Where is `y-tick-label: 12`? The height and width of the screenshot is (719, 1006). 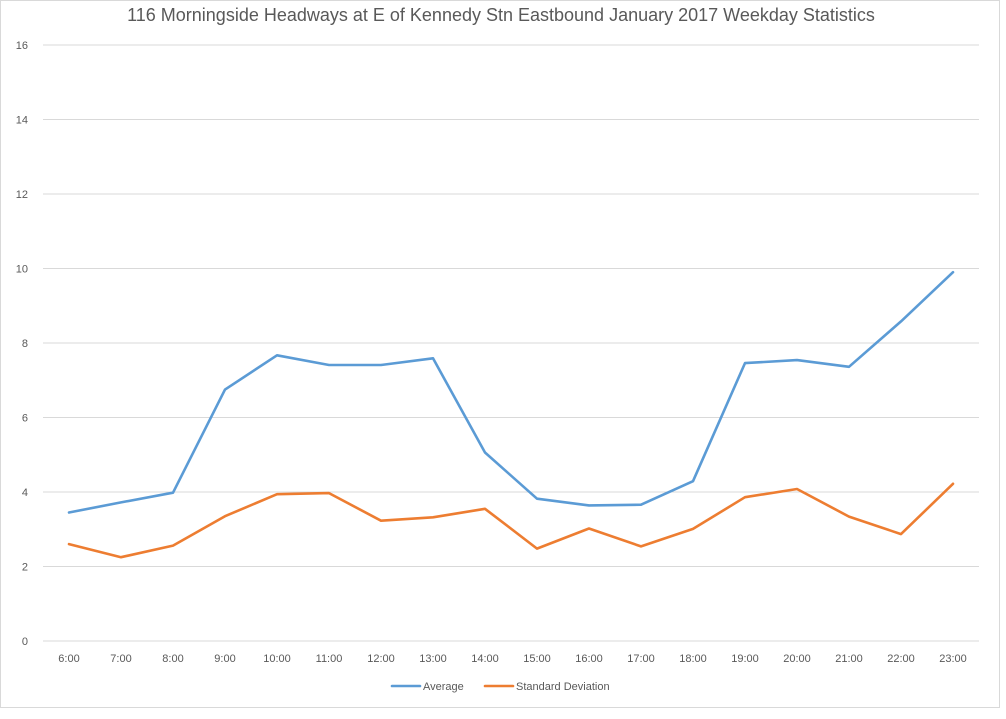 y-tick-label: 12 is located at coordinates (22, 195).